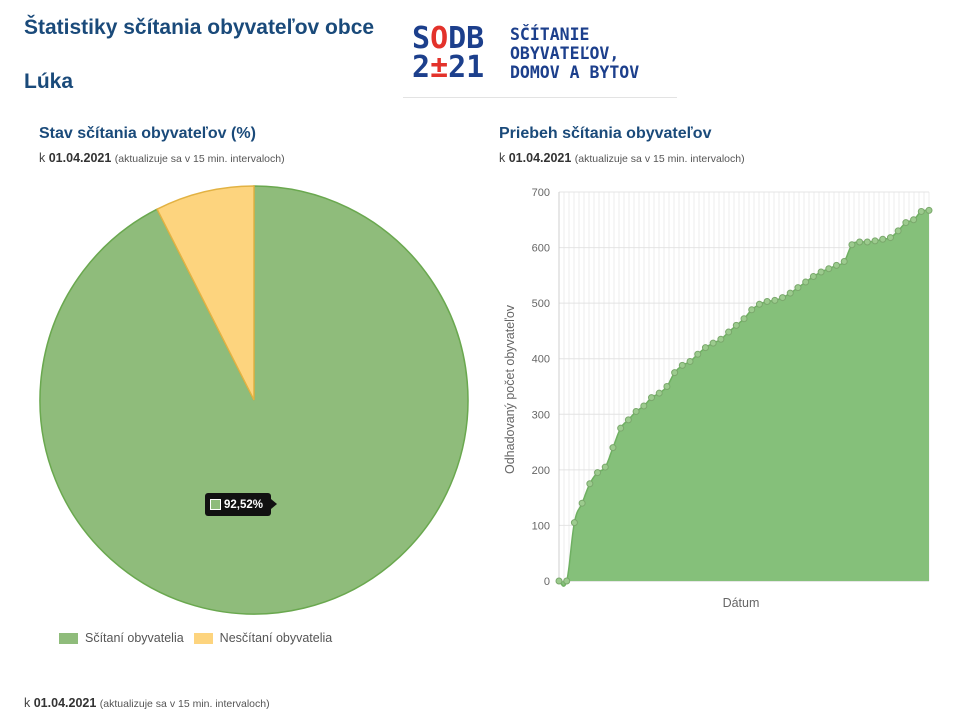 This screenshot has height=715, width=954. I want to click on line-card-date: 01.04.2021, so click(540, 158).